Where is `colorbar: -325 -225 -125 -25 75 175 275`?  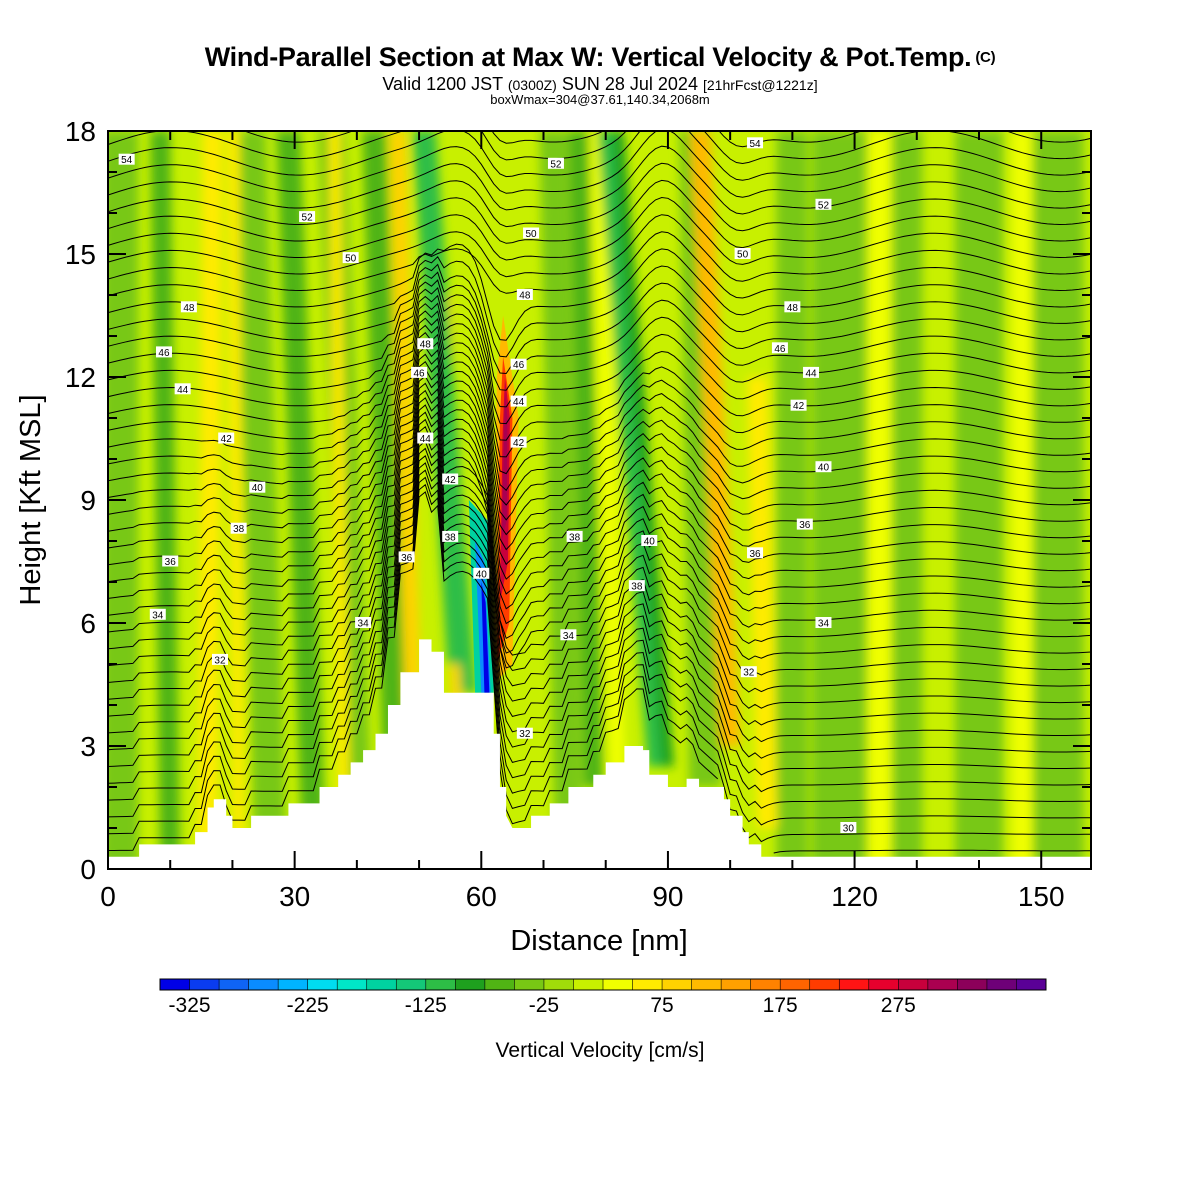 colorbar: -325 -225 -125 -25 75 175 275 is located at coordinates (603, 997).